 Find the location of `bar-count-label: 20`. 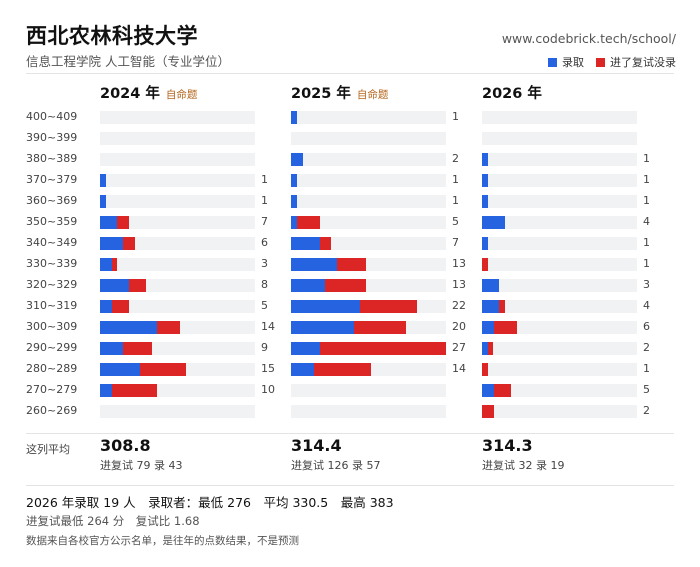

bar-count-label: 20 is located at coordinates (459, 326).